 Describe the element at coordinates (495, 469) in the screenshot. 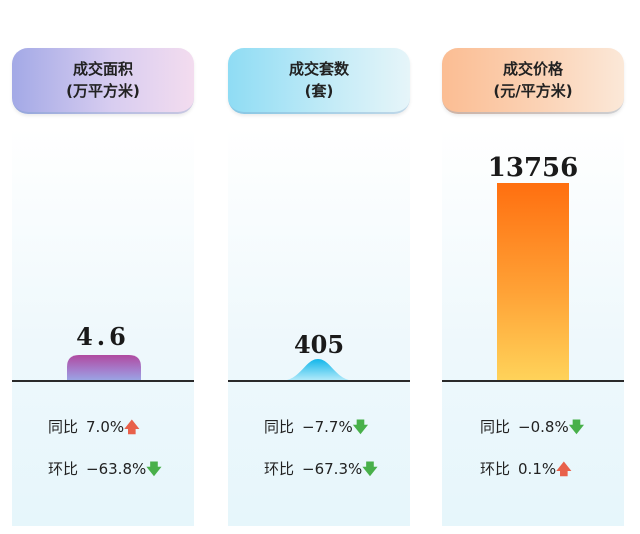

I see `mom-price-label: 环比` at that location.